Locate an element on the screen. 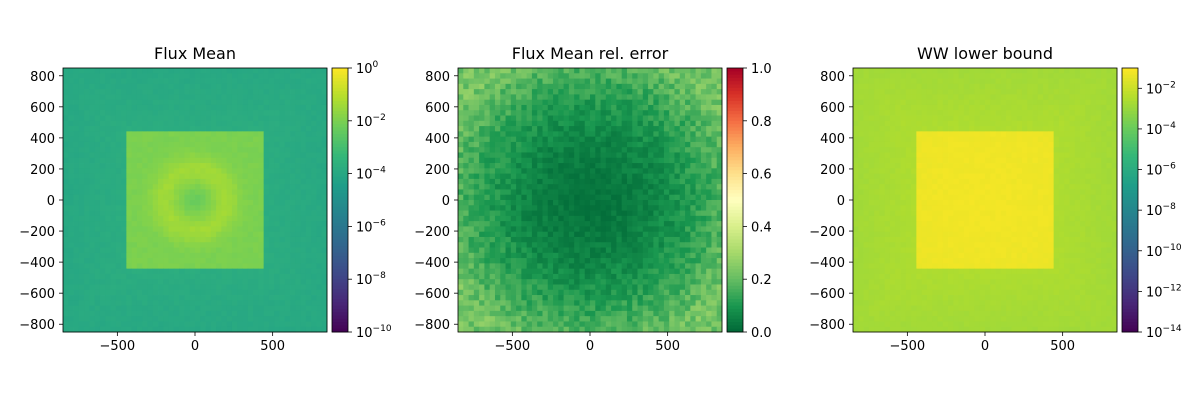 The height and width of the screenshot is (400, 1200). y-tick-label: −800 is located at coordinates (37, 325).